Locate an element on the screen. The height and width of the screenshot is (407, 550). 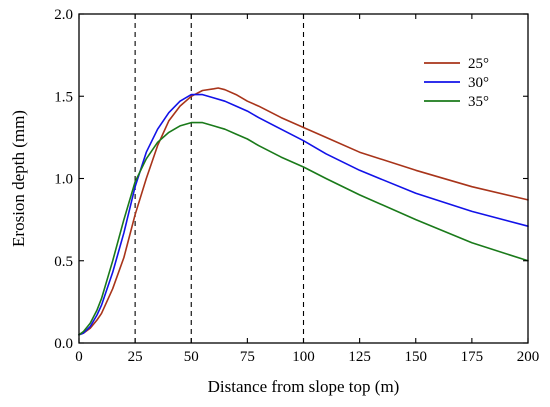
legend-label-2: 35° is located at coordinates (478, 102).